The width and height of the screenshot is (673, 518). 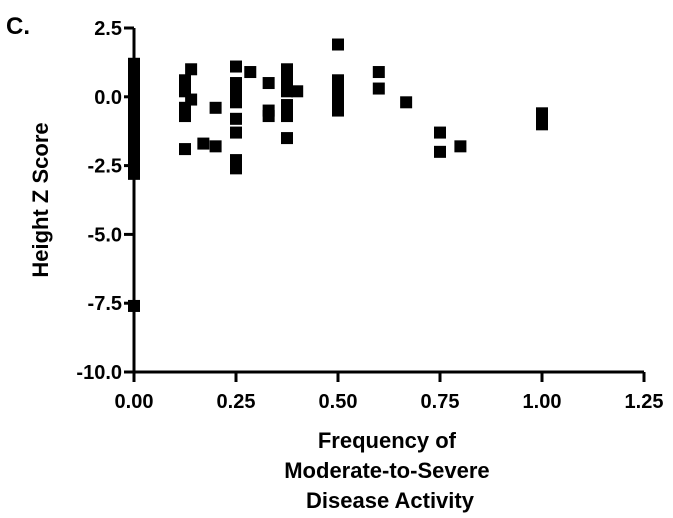 What do you see at coordinates (134, 402) in the screenshot?
I see `x-tick-label: 0.00` at bounding box center [134, 402].